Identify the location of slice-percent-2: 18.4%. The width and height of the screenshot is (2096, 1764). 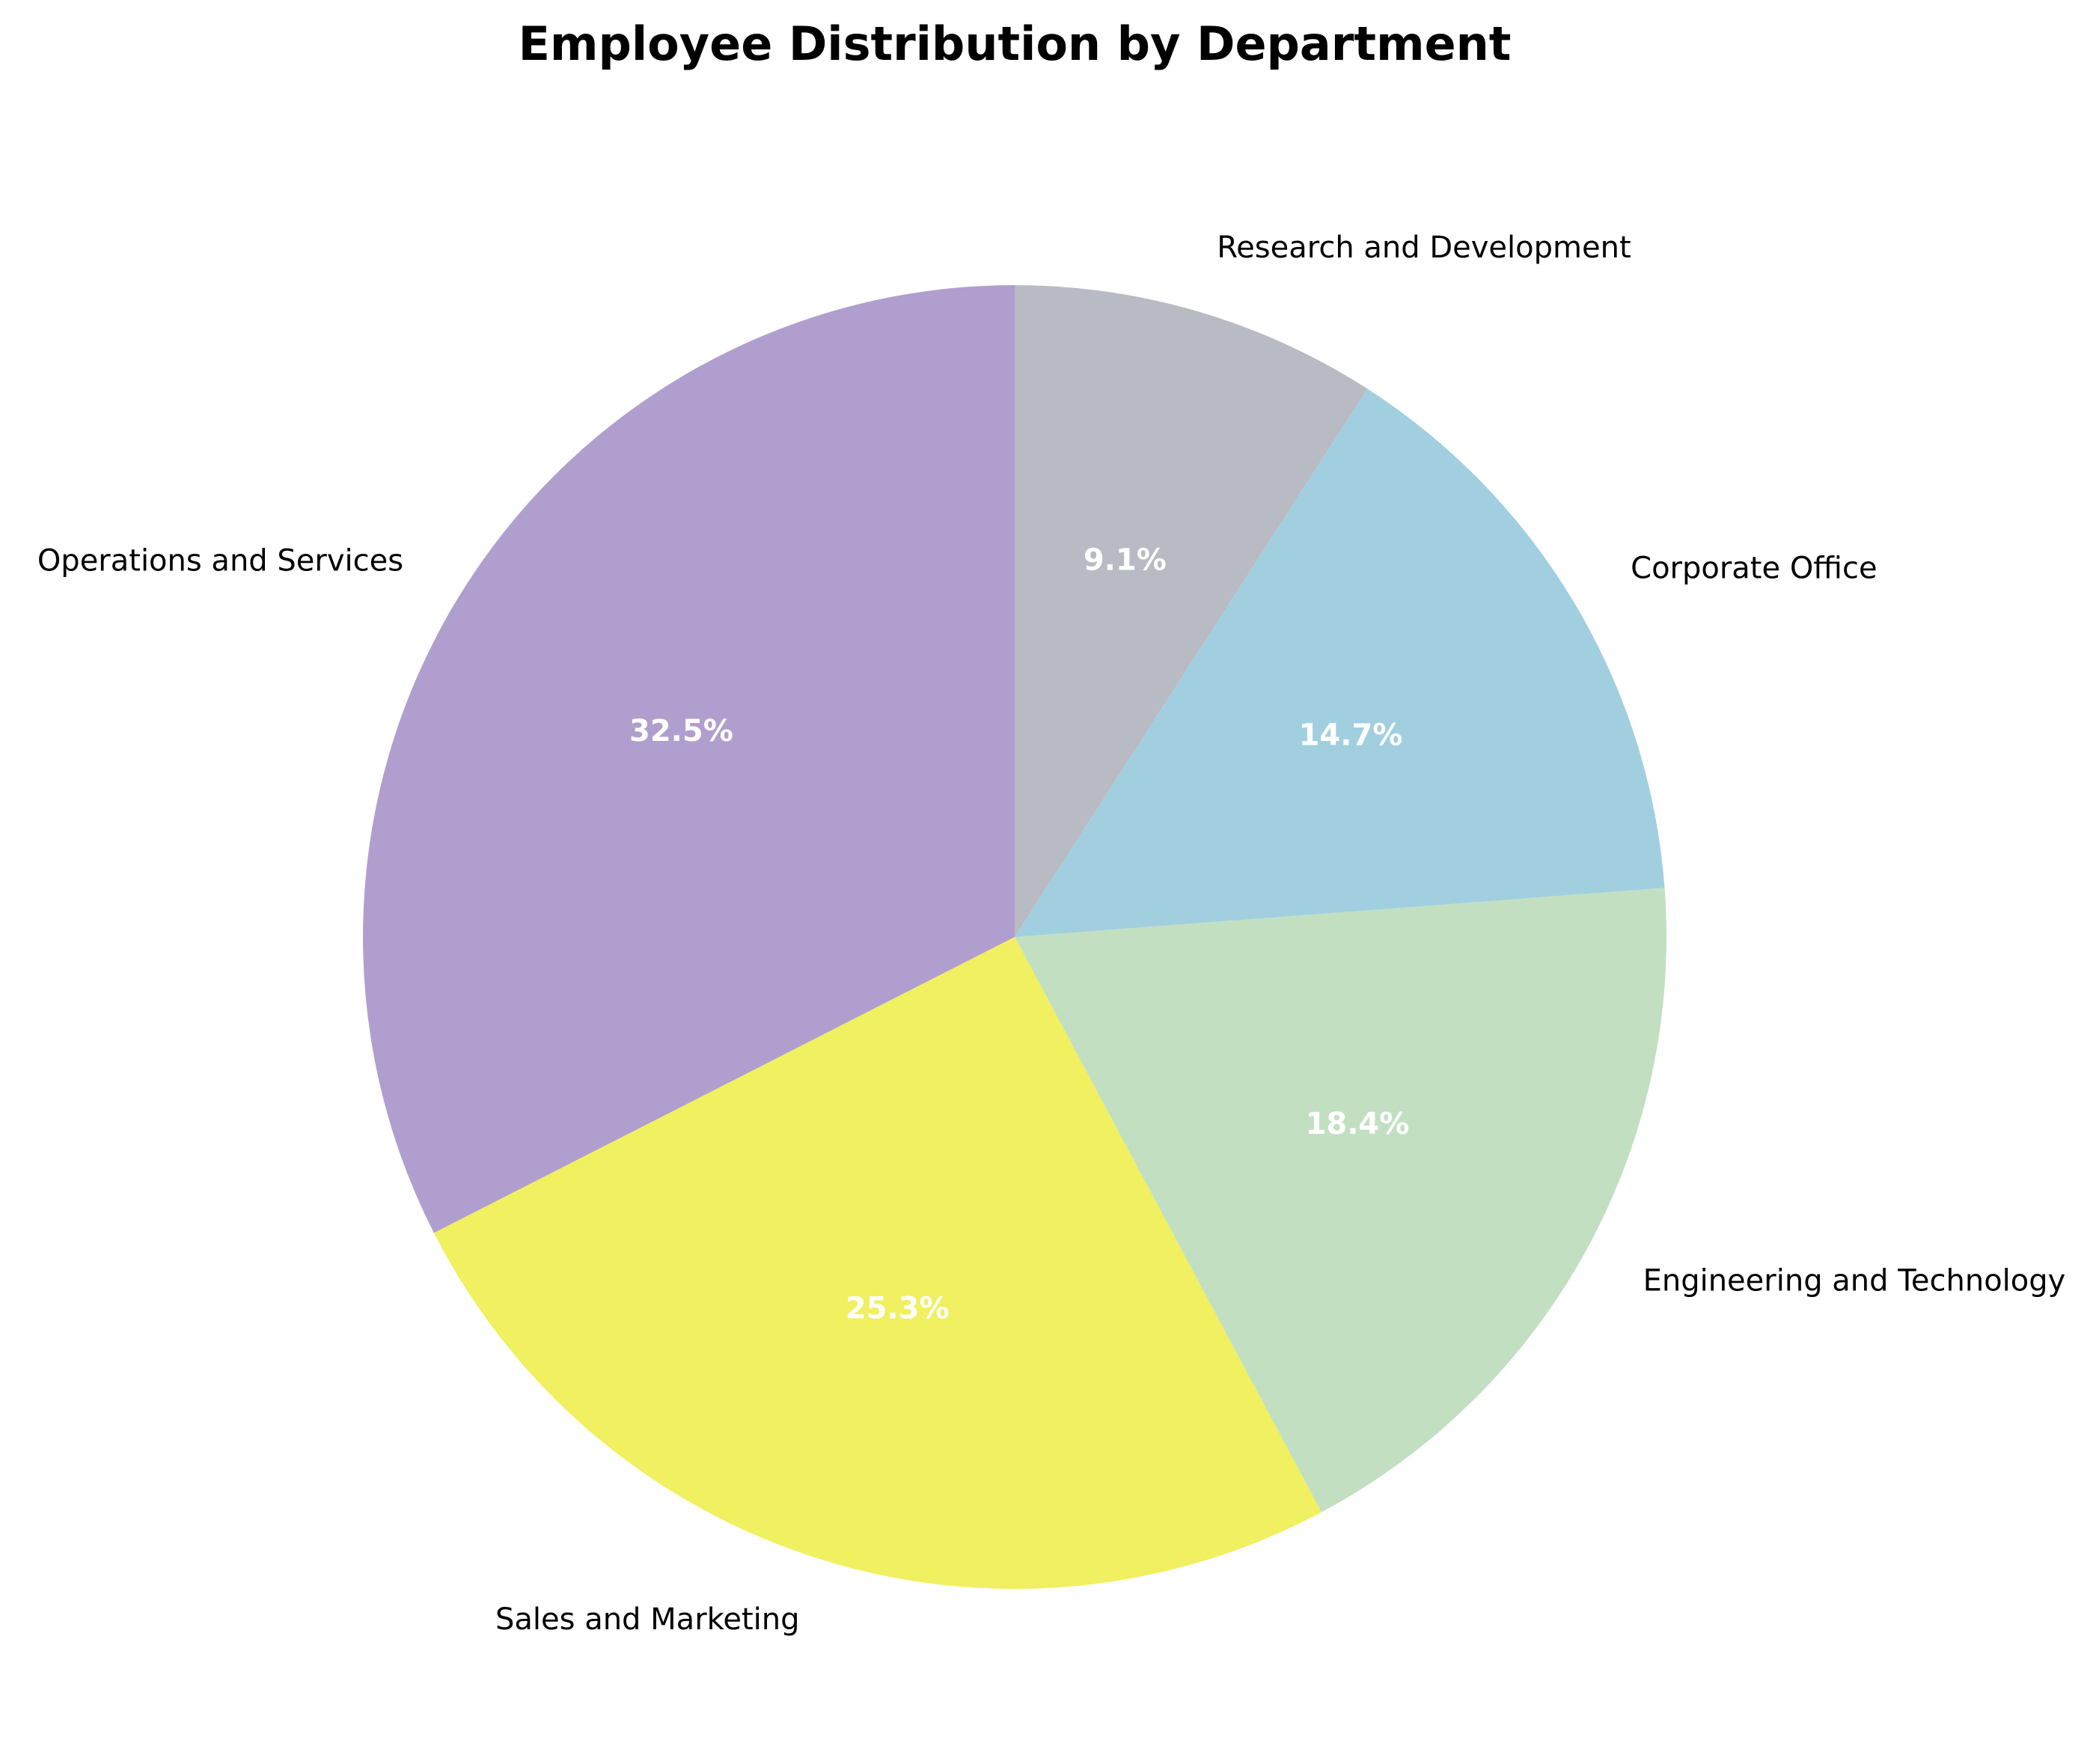
(1358, 1124).